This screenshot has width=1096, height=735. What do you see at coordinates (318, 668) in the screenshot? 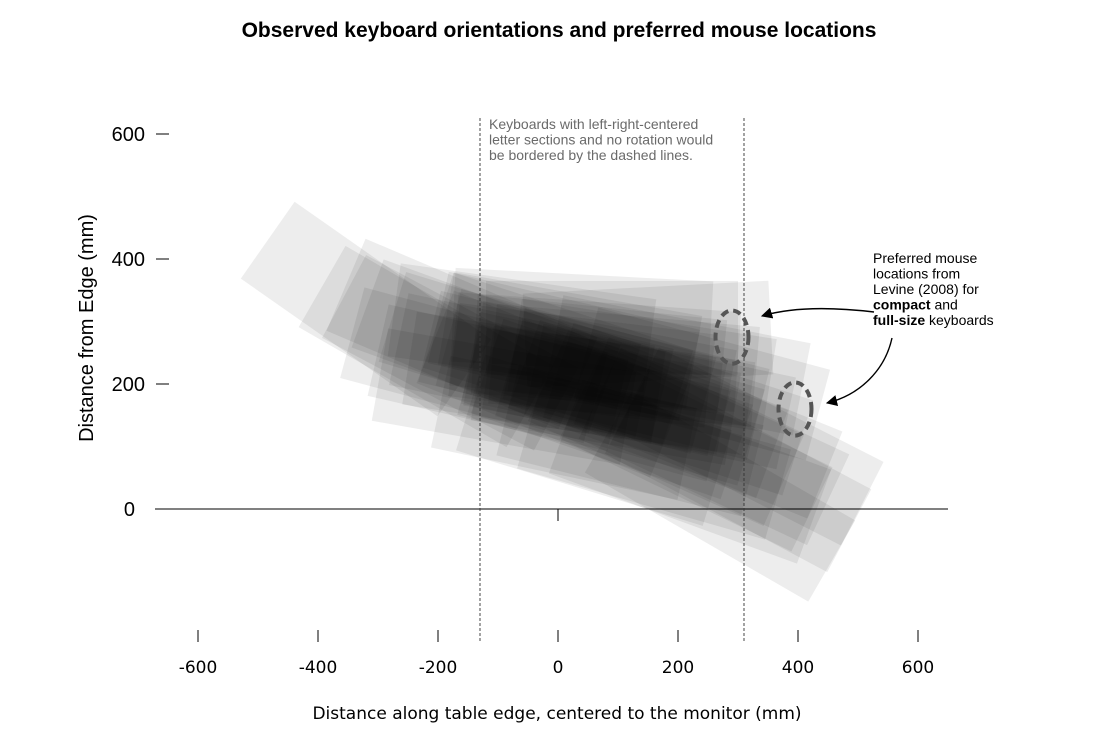
I see `x-tick-label: -400` at bounding box center [318, 668].